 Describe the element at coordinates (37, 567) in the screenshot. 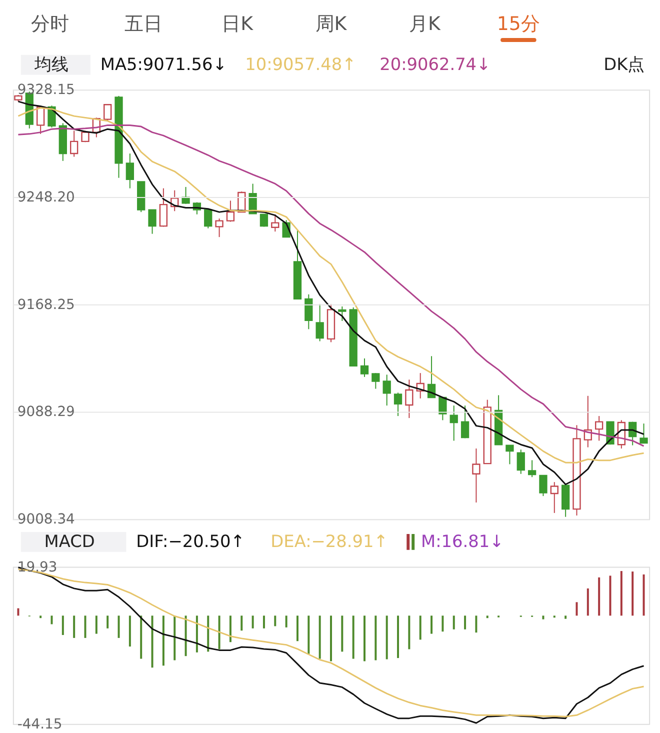

I see `y-tick-label: 19.93` at that location.